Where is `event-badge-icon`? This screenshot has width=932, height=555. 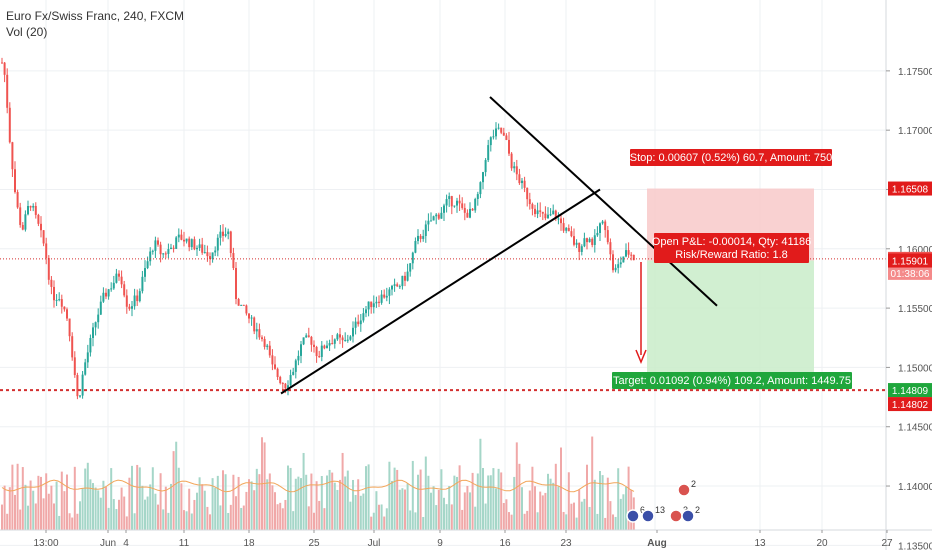
event-badge-icon is located at coordinates (676, 516).